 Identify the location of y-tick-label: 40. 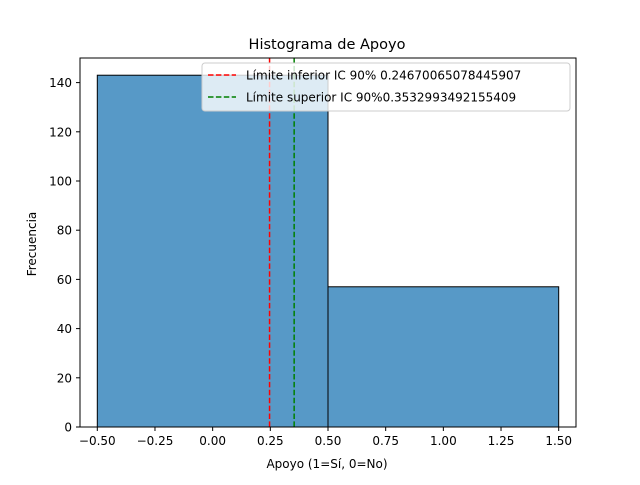
(64, 329).